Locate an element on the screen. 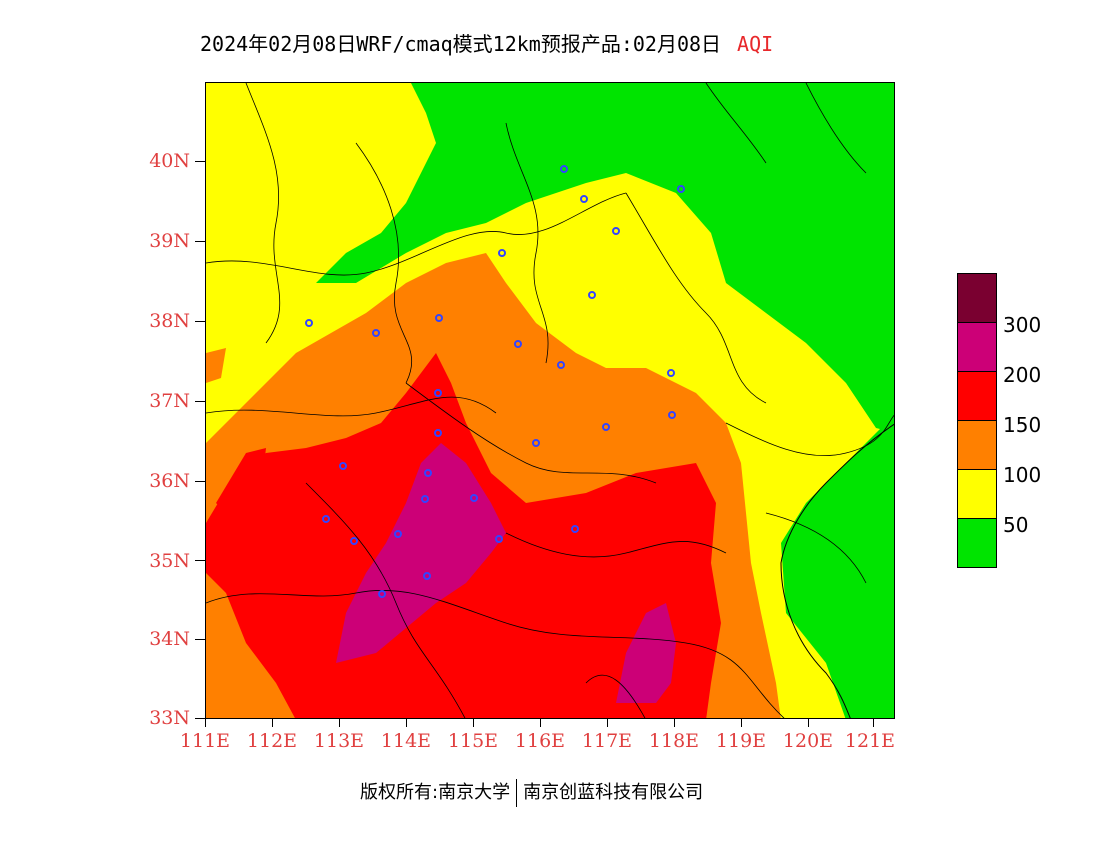  copyright-left: 版权所有:南京大学 is located at coordinates (435, 792).